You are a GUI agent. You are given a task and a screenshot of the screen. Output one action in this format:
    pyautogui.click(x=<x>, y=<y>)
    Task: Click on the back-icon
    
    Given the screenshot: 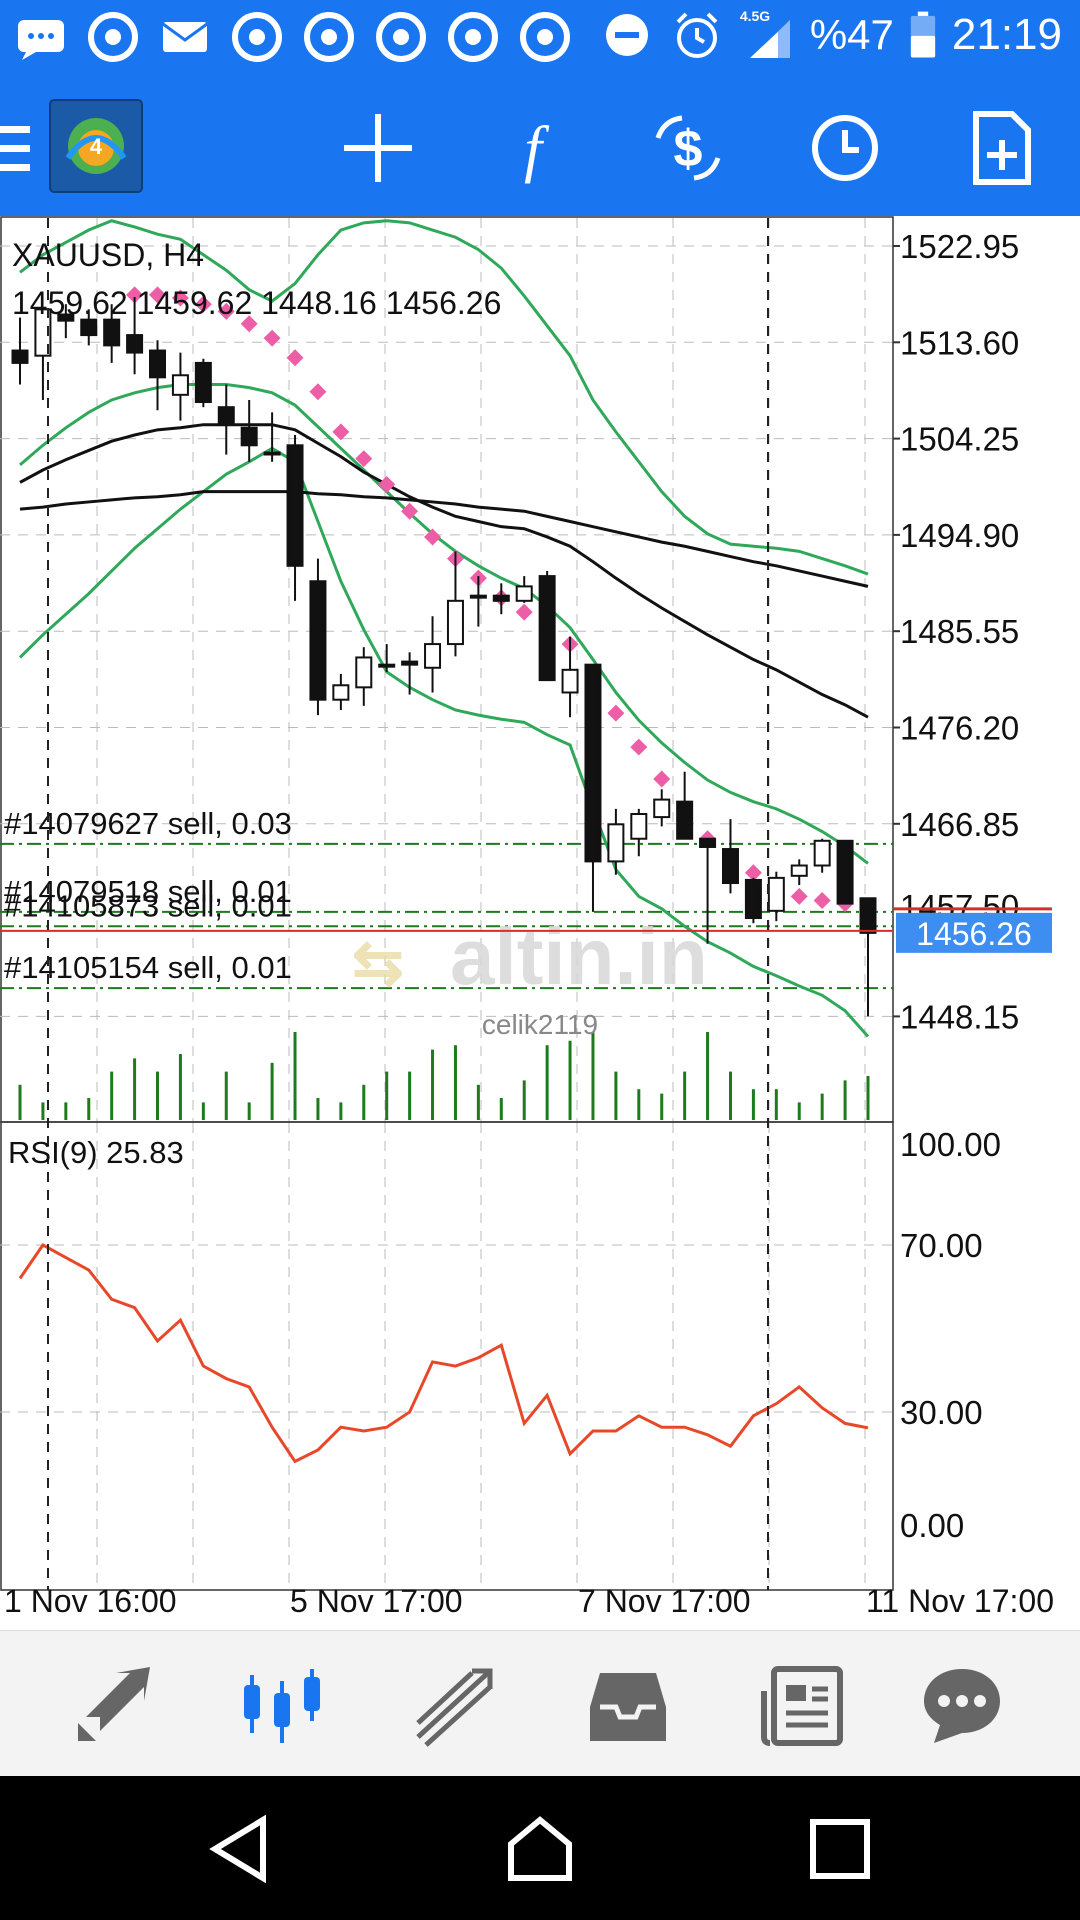 What is the action you would take?
    pyautogui.click(x=240, y=1849)
    